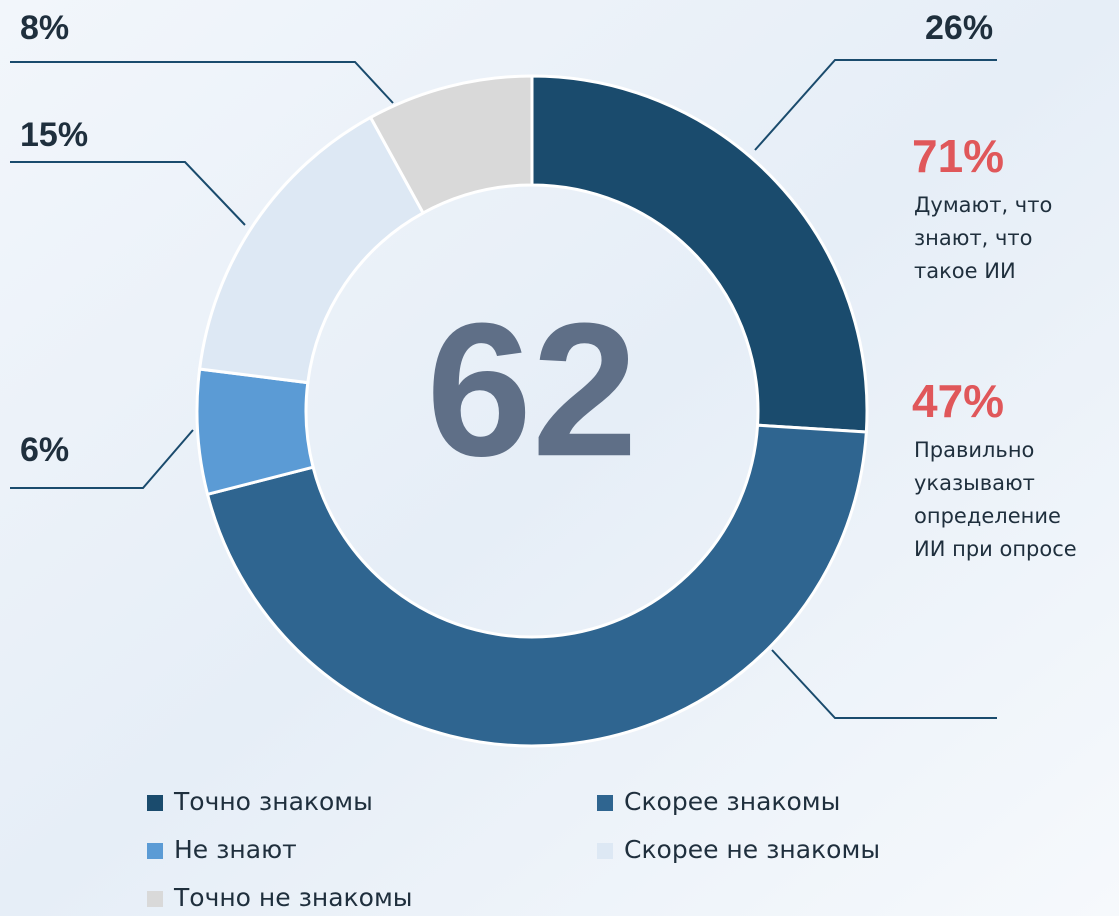 Image resolution: width=1119 pixels, height=916 pixels. What do you see at coordinates (987, 516) in the screenshot?
I see `annotation-text: определение` at bounding box center [987, 516].